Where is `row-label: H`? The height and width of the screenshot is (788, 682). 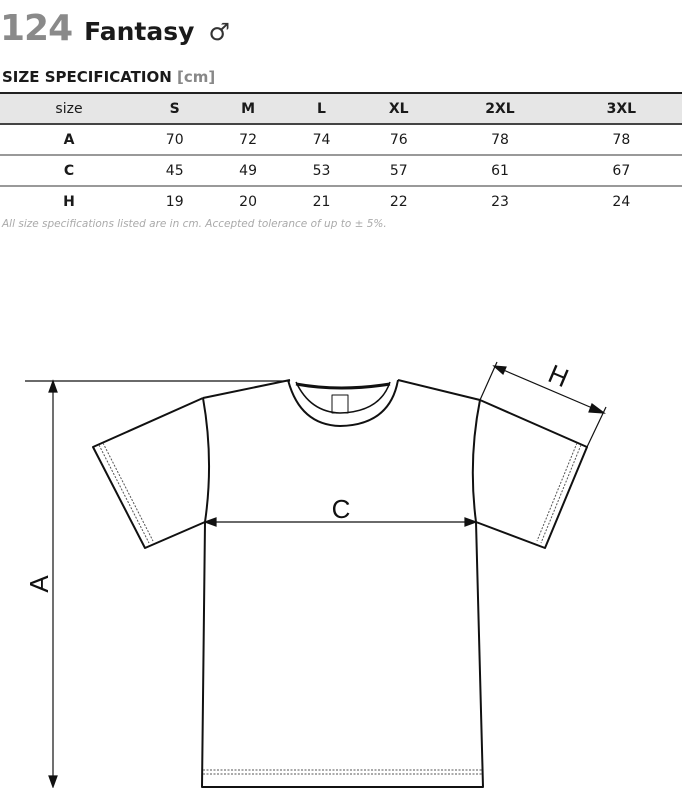
row-label: H is located at coordinates (69, 201).